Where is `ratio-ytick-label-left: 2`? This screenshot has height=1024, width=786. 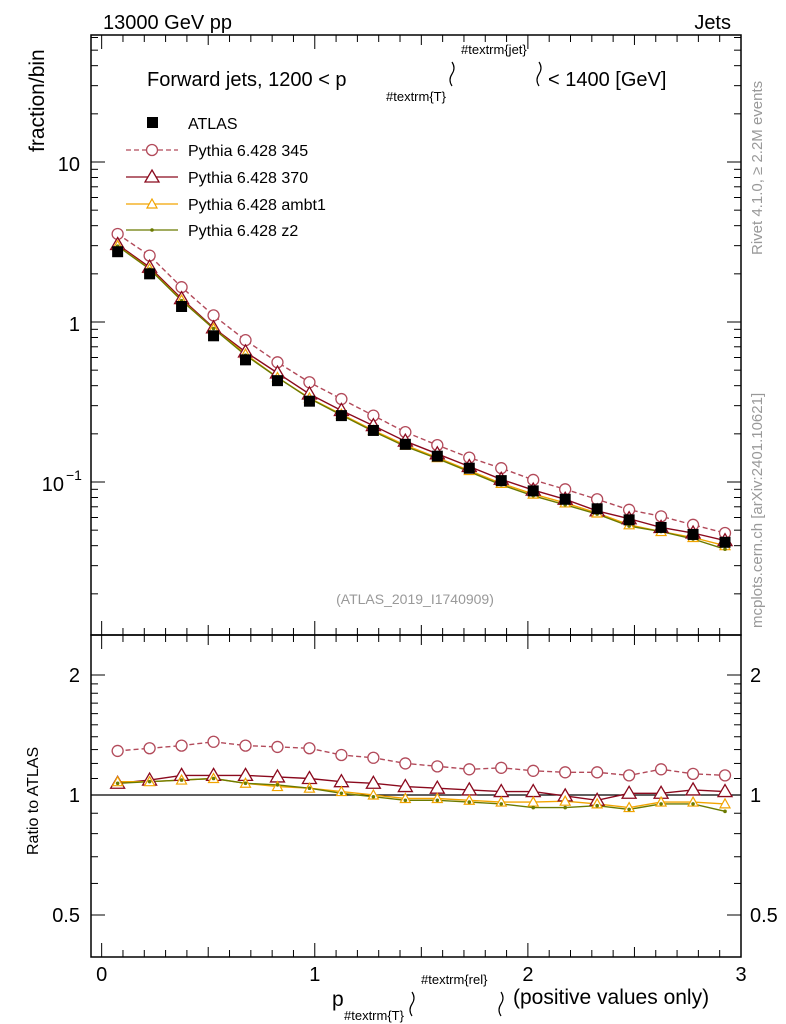 ratio-ytick-label-left: 2 is located at coordinates (74, 676).